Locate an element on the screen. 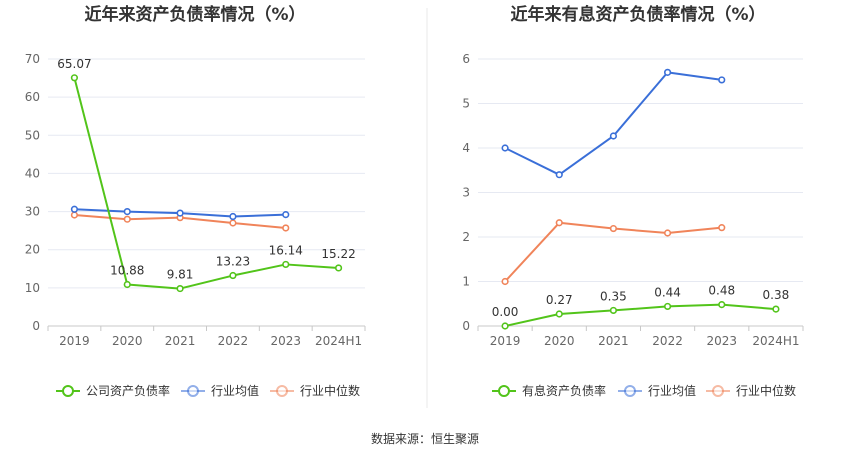 This screenshot has height=459, width=850. data-label: 9.81 is located at coordinates (180, 275).